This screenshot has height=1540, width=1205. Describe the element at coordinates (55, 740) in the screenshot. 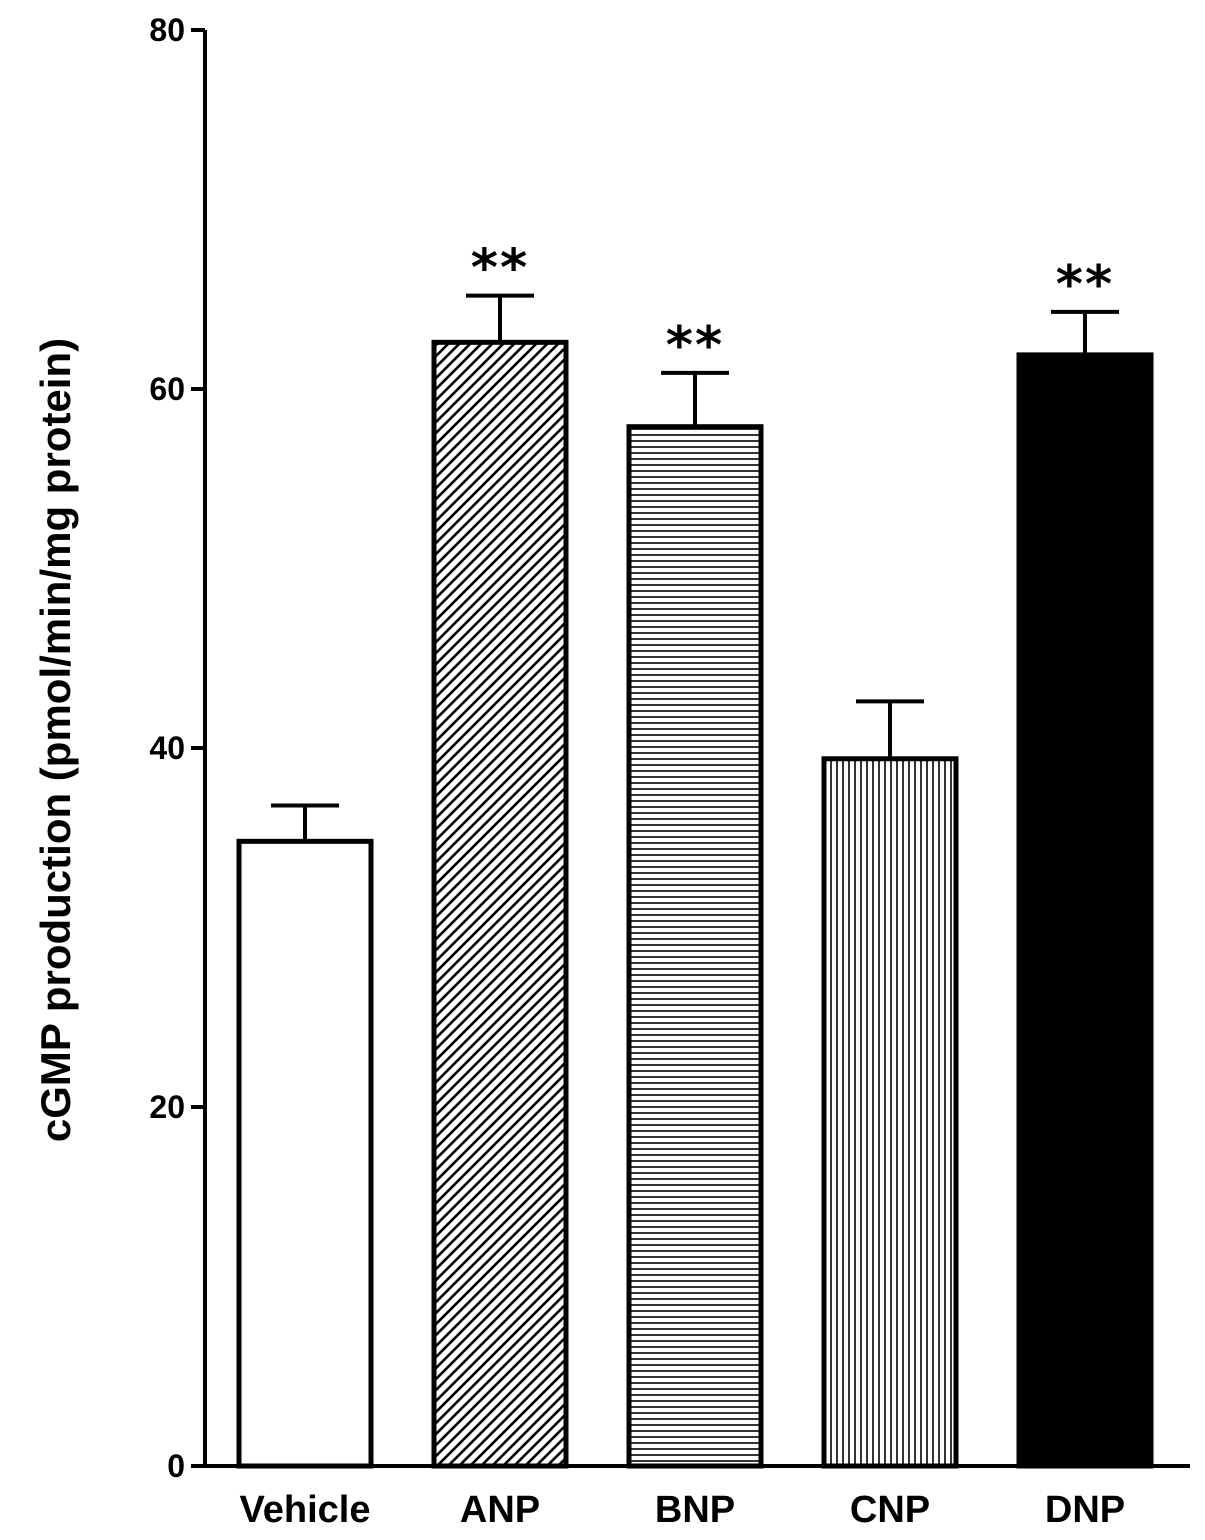

I see `y-axis-title: cGMP production (pmol/min/mg protein)` at that location.